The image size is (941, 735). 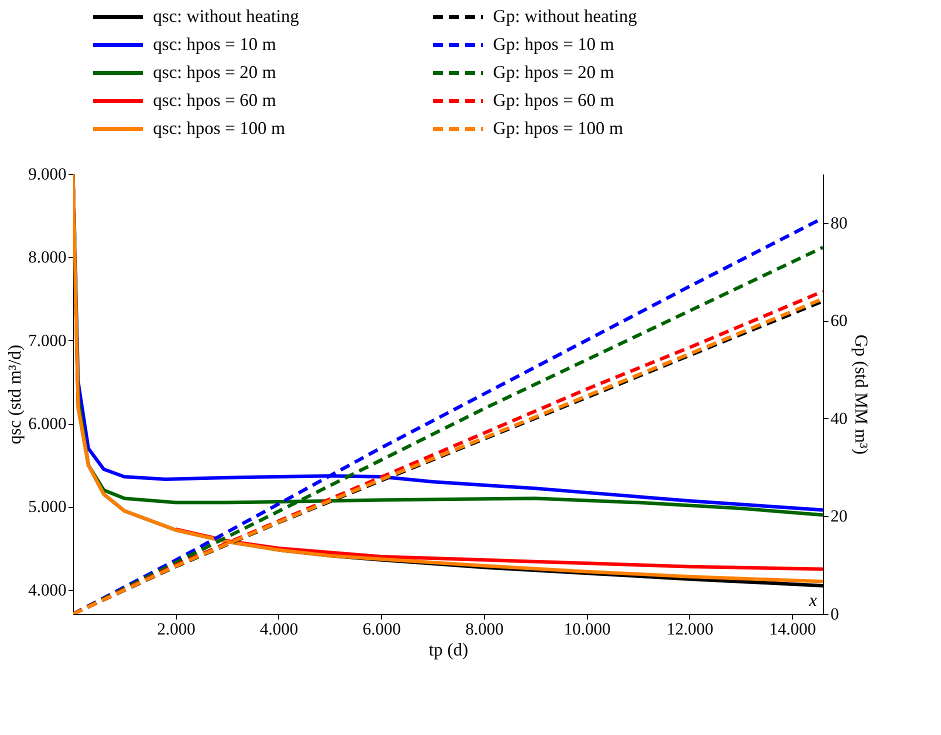 What do you see at coordinates (47, 424) in the screenshot?
I see `y-tick-label: 6.000` at bounding box center [47, 424].